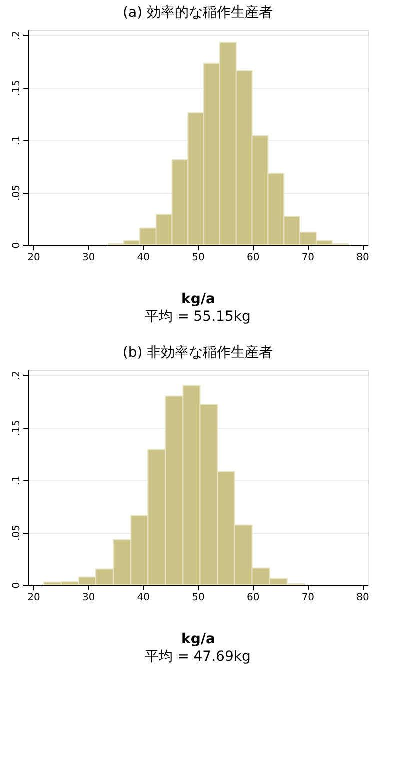 The image size is (410, 780). Describe the element at coordinates (198, 13) in the screenshot. I see `chart-title: (a) 効率的な稲作生産者` at that location.